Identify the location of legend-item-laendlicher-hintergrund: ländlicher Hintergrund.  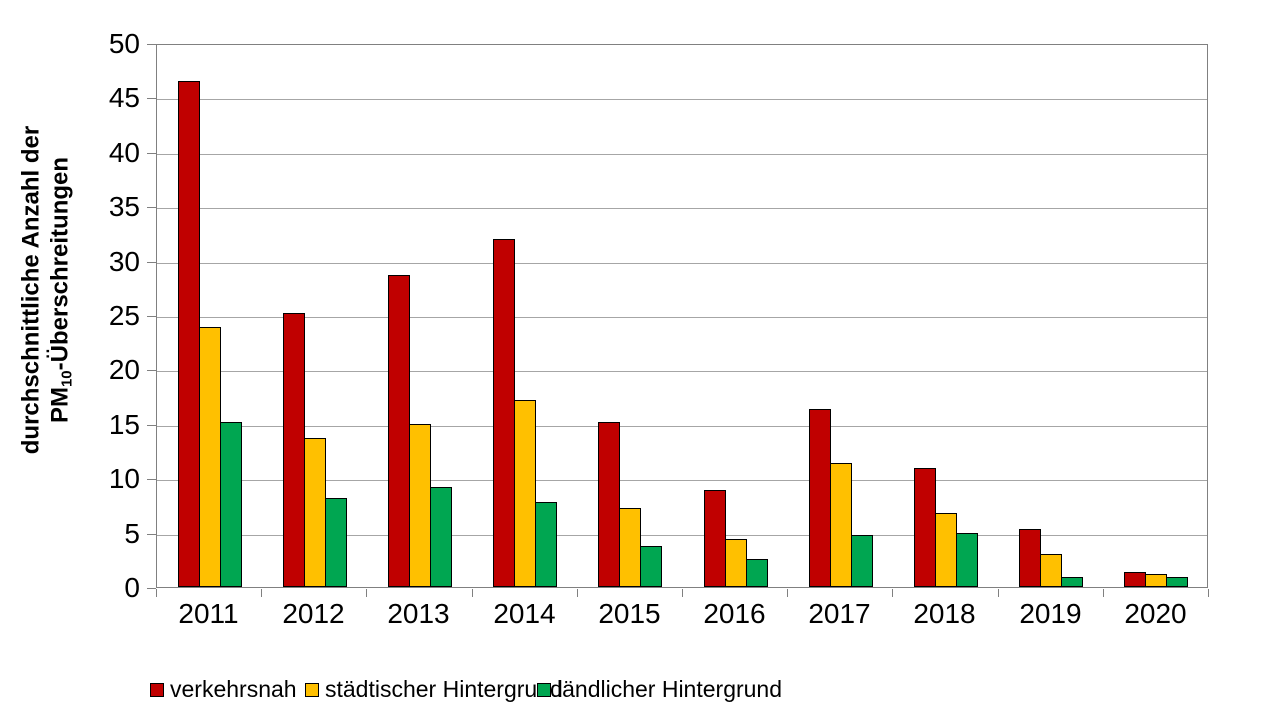
(659, 689).